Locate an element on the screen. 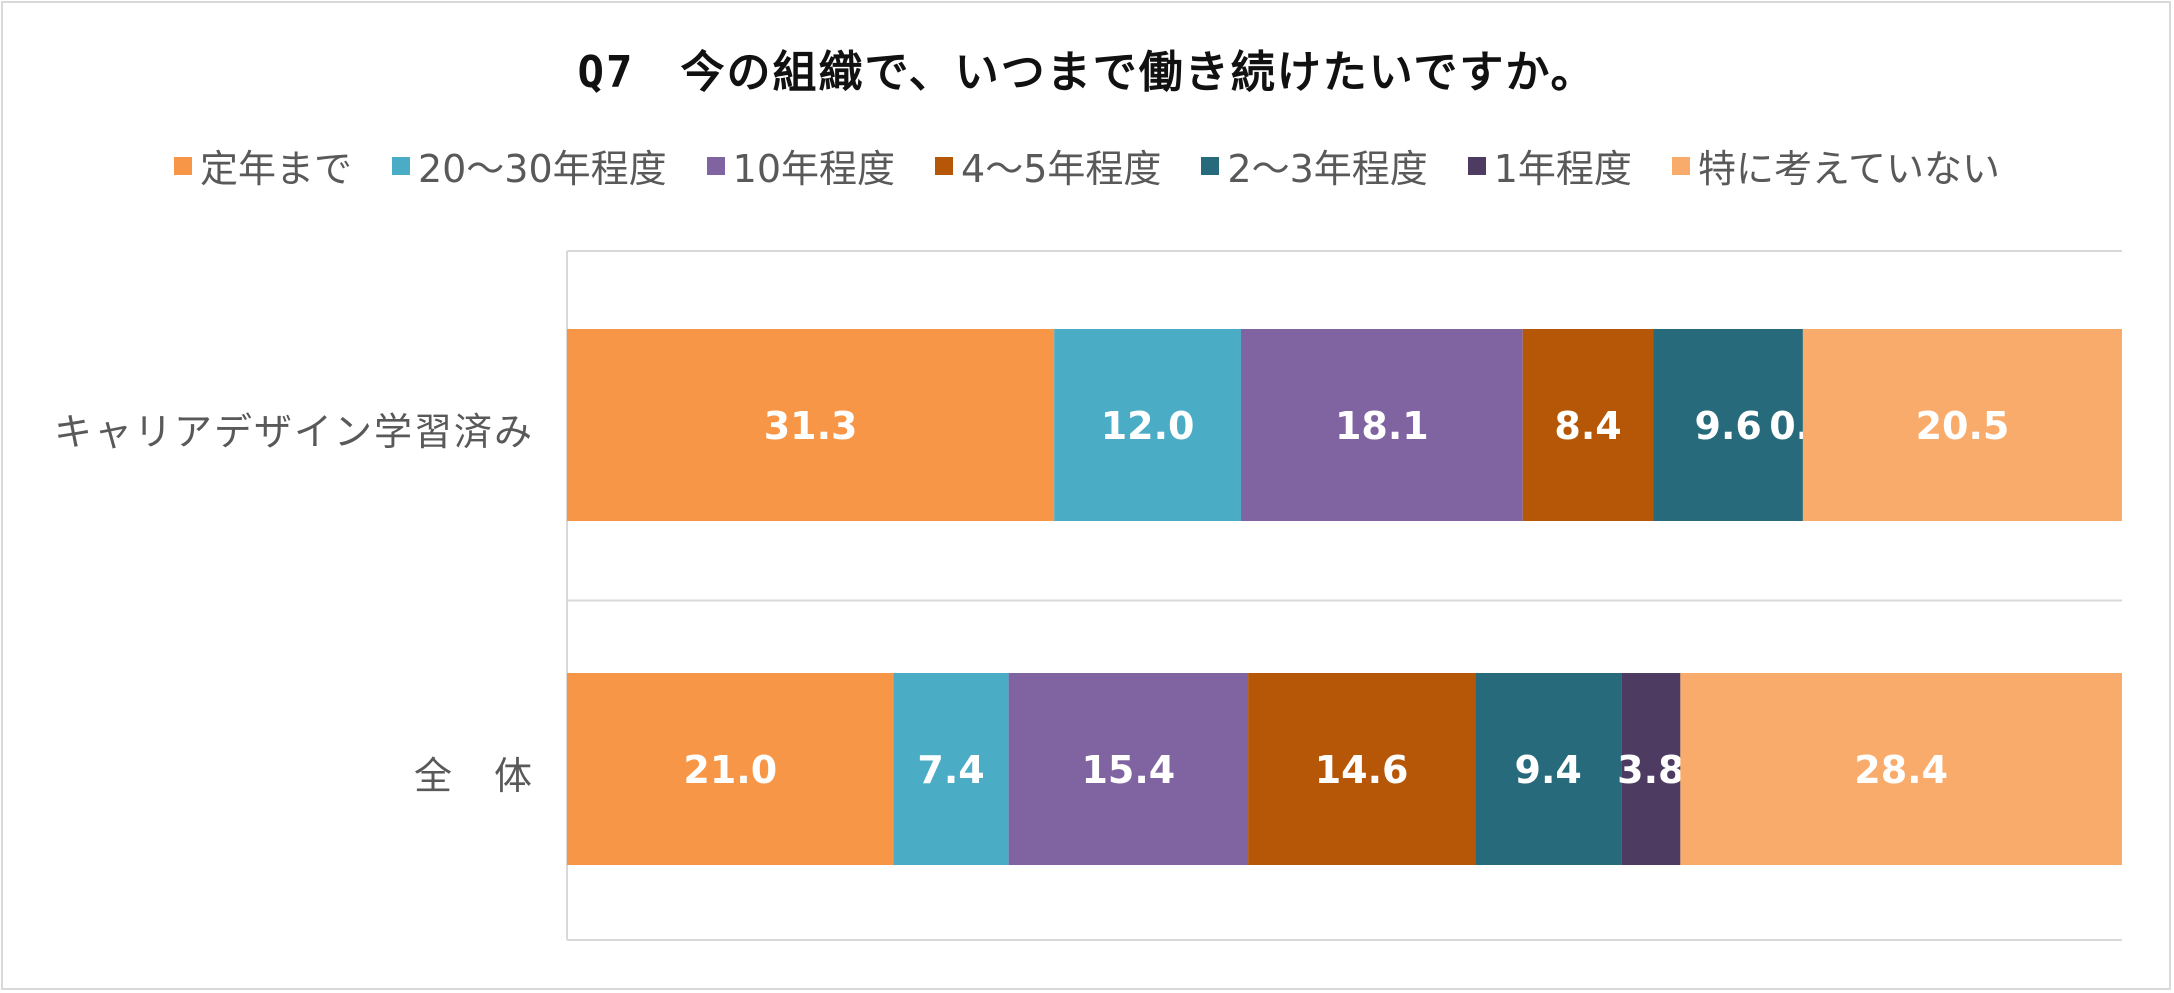 The image size is (2174, 993). data-label: 15.4 is located at coordinates (1128, 770).